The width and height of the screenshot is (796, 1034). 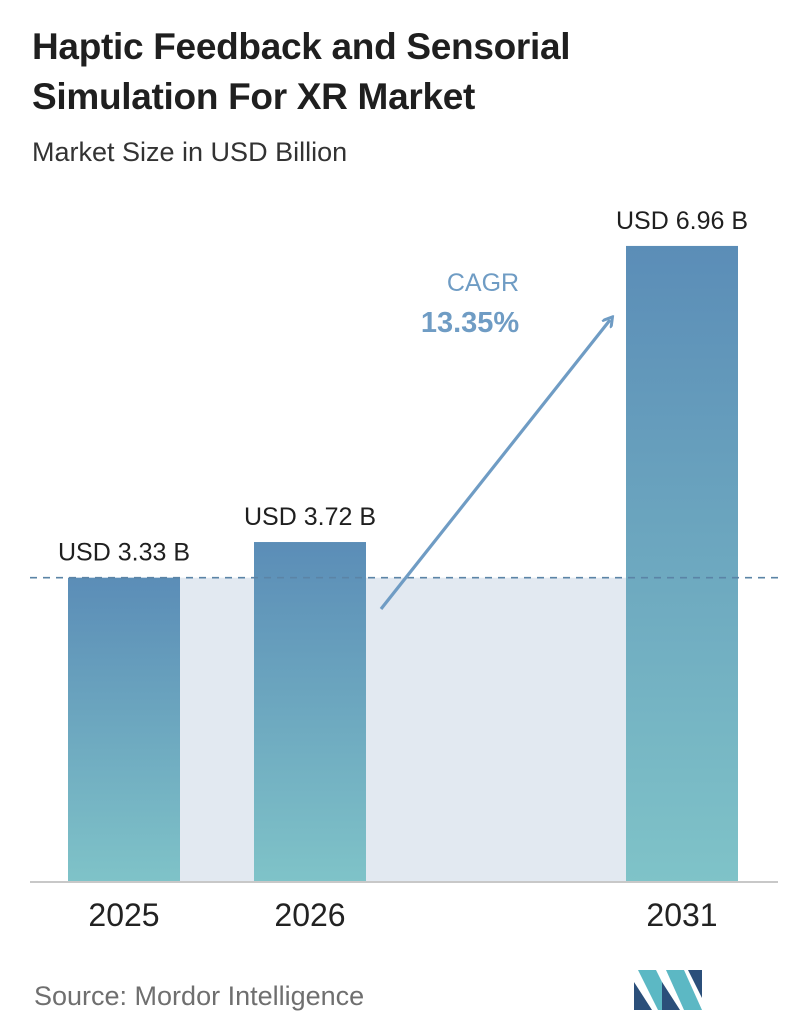 What do you see at coordinates (199, 996) in the screenshot?
I see `source-text: Source: Mordor Intelligence` at bounding box center [199, 996].